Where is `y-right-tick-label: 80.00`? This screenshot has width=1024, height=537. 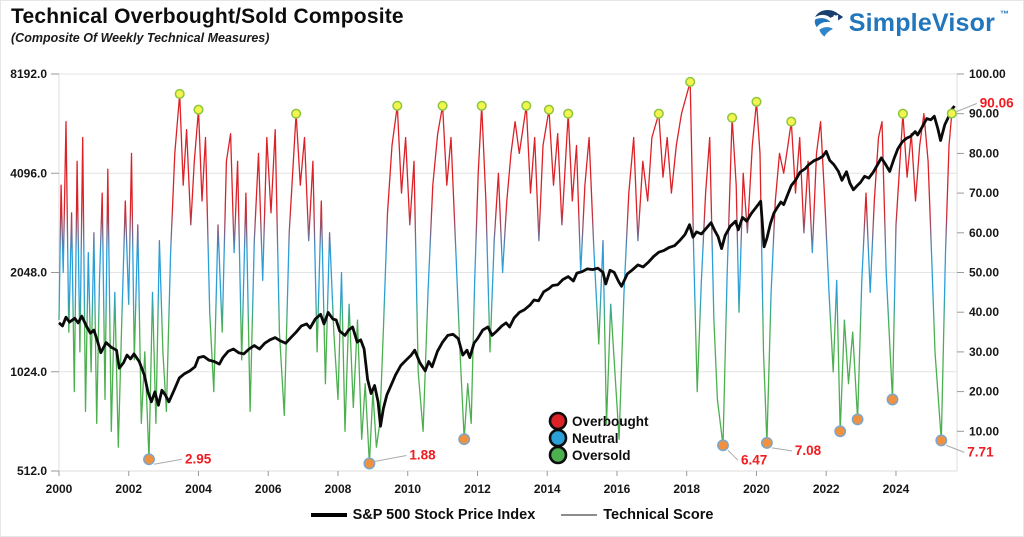 y-right-tick-label: 80.00 is located at coordinates (984, 153).